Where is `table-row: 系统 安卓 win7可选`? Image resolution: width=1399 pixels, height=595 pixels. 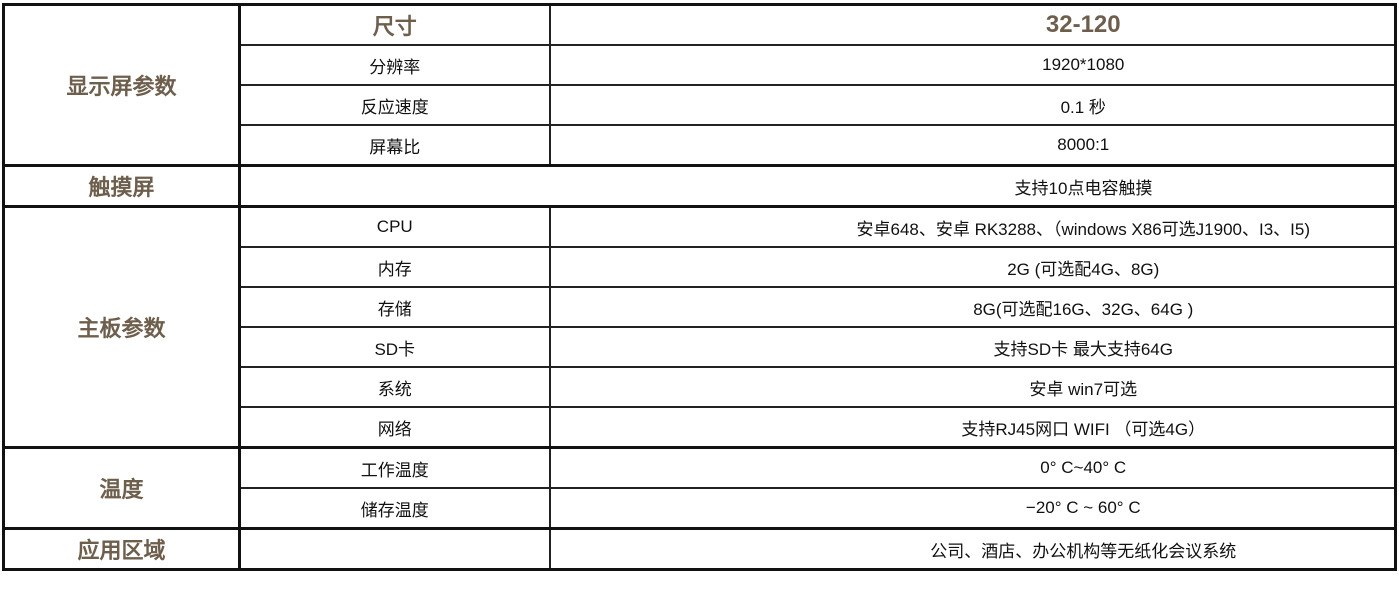
table-row: 系统 安卓 win7可选 is located at coordinates (700, 387).